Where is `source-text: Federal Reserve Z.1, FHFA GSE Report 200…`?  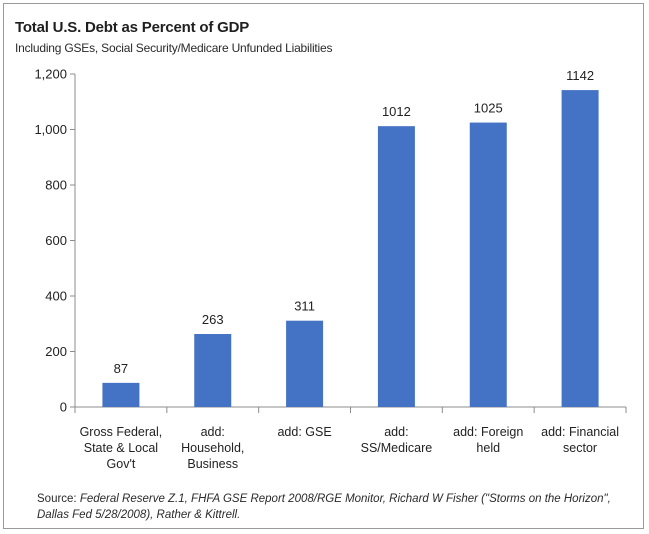
source-text: Federal Reserve Z.1, FHFA GSE Report 200… is located at coordinates (324, 507).